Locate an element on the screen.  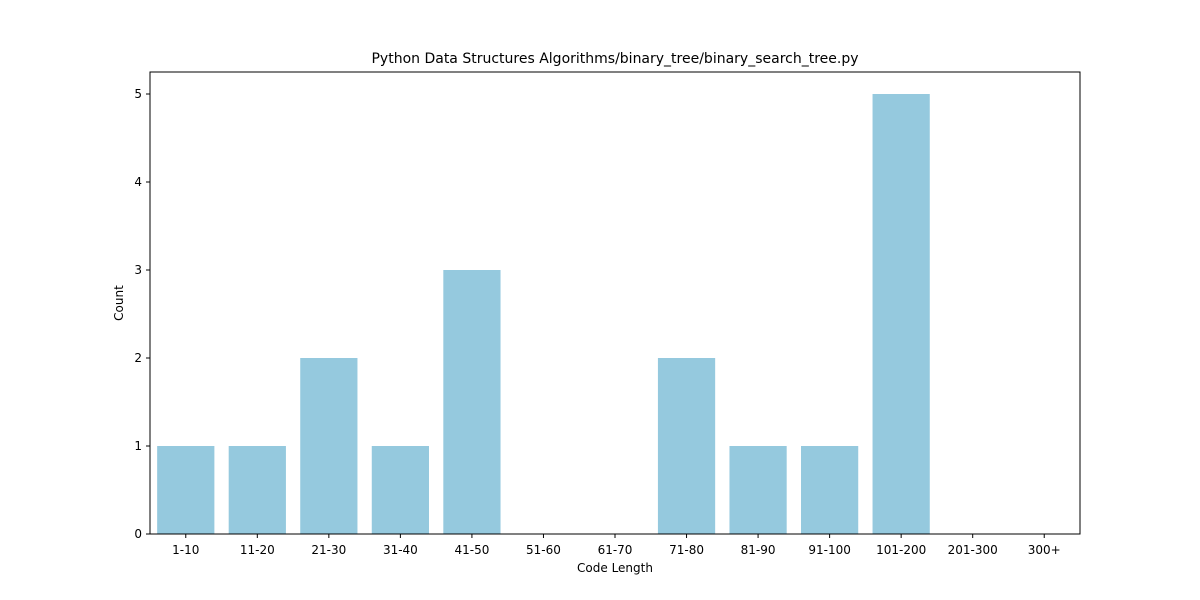
x-tick-label: 61-70 is located at coordinates (615, 550).